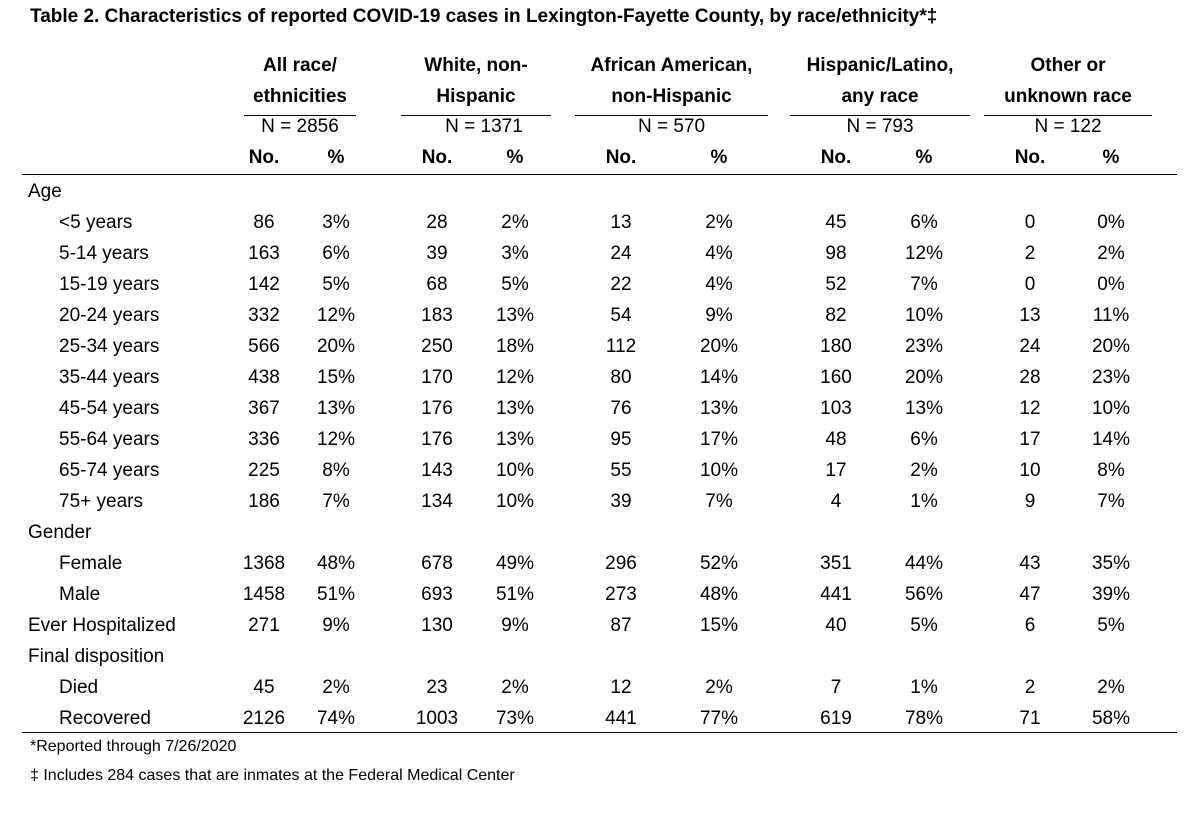 The height and width of the screenshot is (818, 1201). I want to click on percent-cell: 52%, so click(719, 563).